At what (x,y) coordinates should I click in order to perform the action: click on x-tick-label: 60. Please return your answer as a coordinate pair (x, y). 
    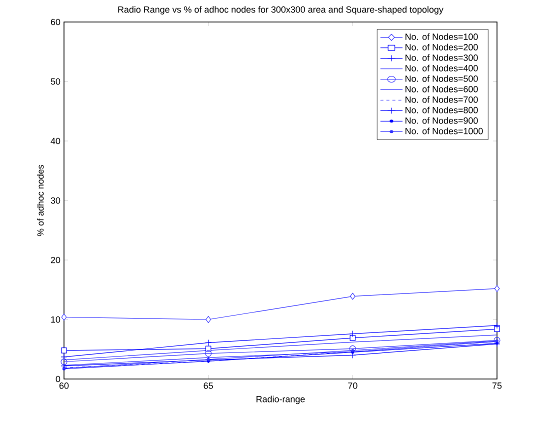
    Looking at the image, I should click on (64, 385).